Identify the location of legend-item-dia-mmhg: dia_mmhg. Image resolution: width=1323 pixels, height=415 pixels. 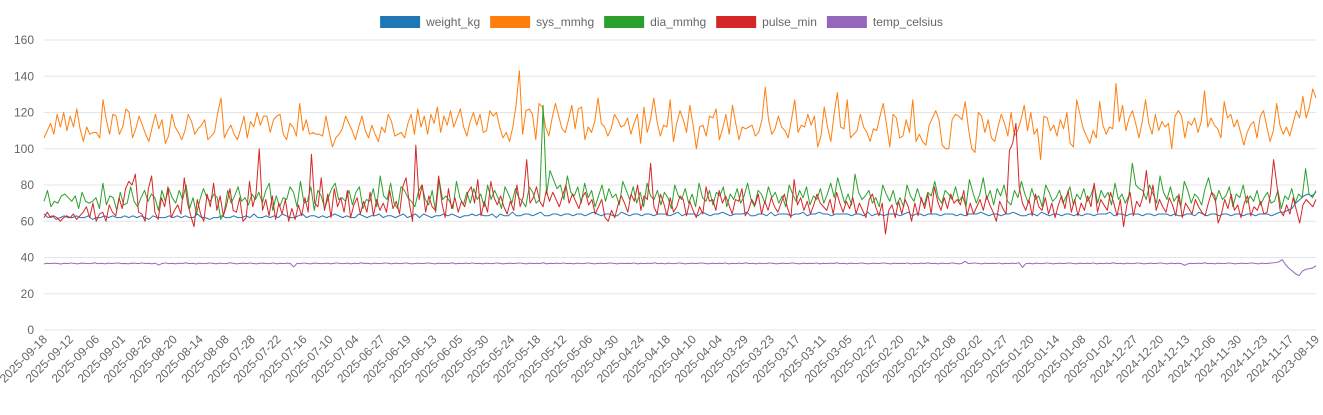
(655, 22).